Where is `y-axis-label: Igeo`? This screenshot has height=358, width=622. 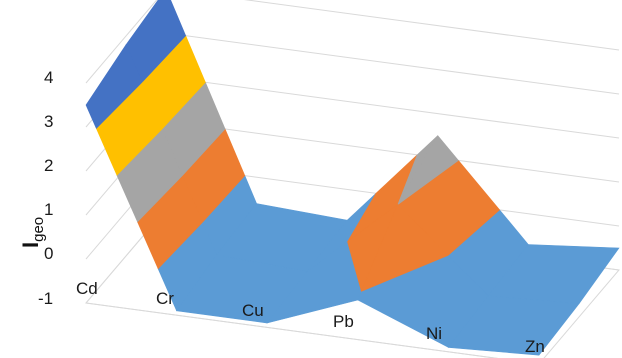 y-axis-label: Igeo is located at coordinates (32, 232).